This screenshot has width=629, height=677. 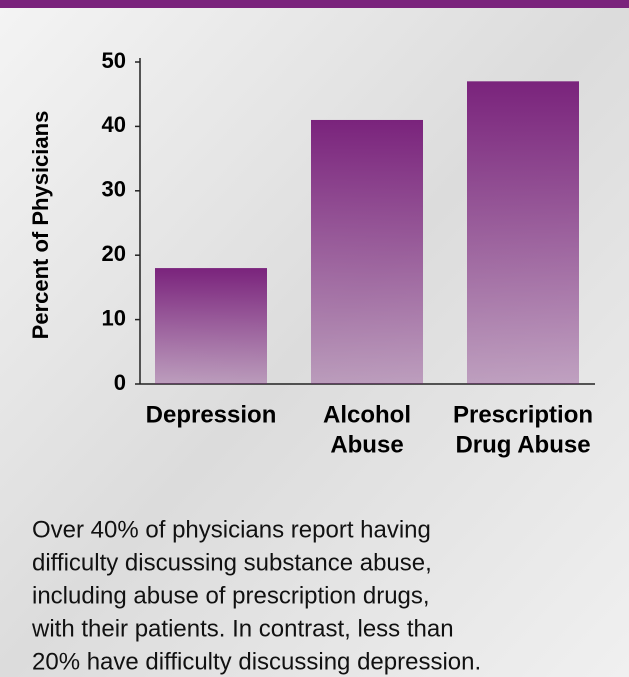 What do you see at coordinates (114, 317) in the screenshot?
I see `y-tick-label: 10` at bounding box center [114, 317].